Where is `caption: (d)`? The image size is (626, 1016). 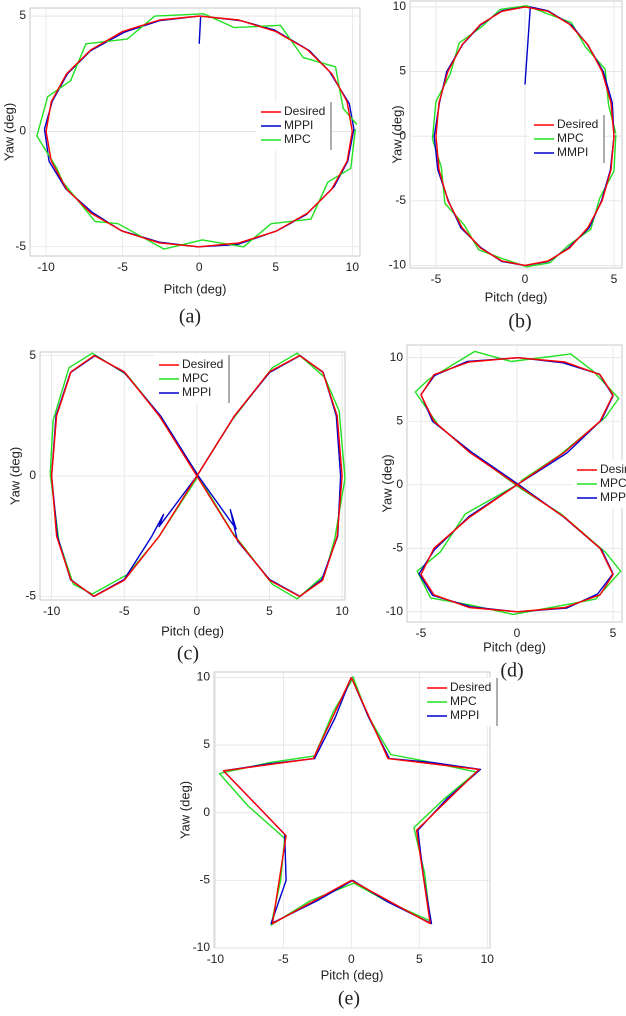 caption: (d) is located at coordinates (511, 671).